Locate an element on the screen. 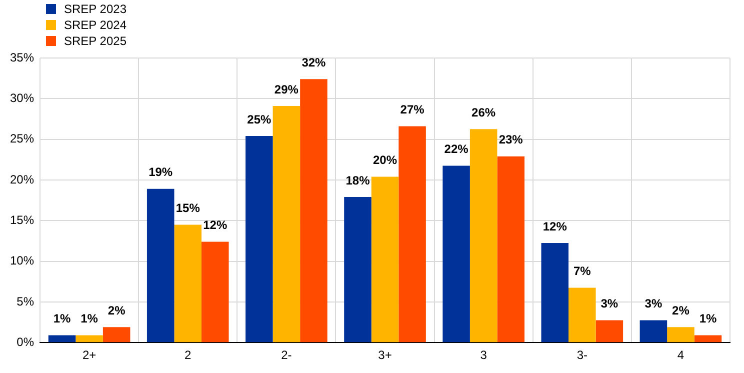 The image size is (744, 373). data-label: 18% is located at coordinates (358, 180).